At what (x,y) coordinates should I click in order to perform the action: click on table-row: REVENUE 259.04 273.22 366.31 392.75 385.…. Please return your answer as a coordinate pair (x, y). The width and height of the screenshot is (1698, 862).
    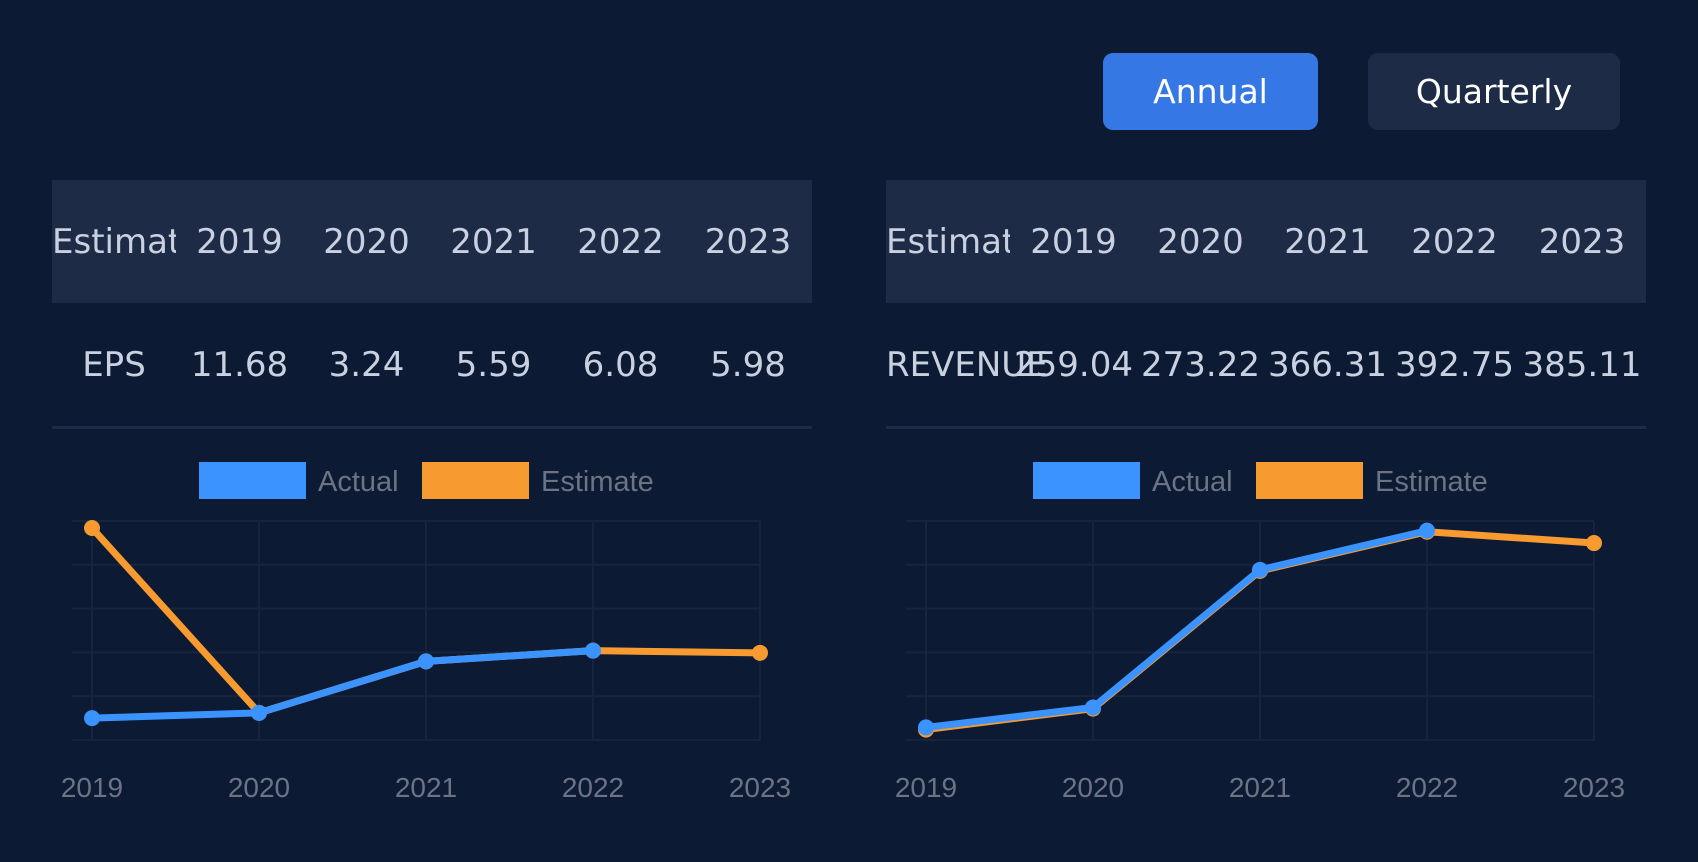
    Looking at the image, I should click on (1266, 366).